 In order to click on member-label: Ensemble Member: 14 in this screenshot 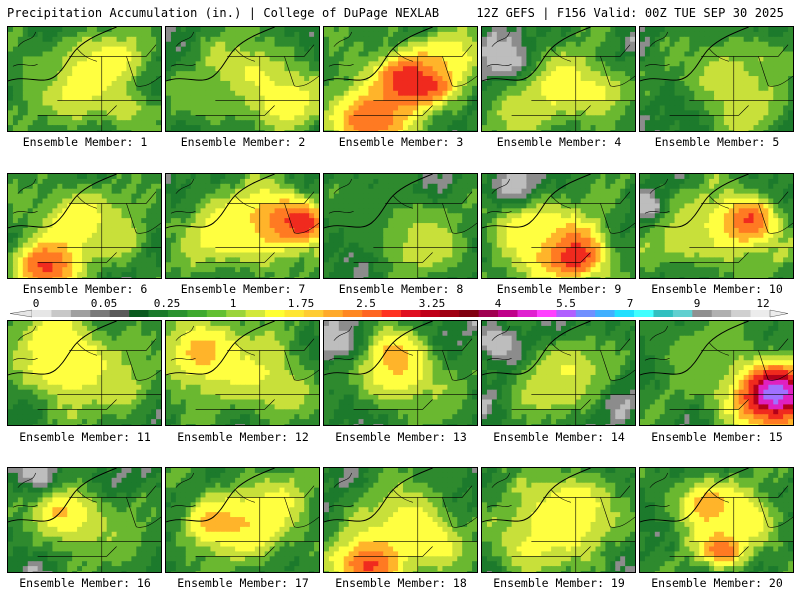, I will do `click(559, 437)`.